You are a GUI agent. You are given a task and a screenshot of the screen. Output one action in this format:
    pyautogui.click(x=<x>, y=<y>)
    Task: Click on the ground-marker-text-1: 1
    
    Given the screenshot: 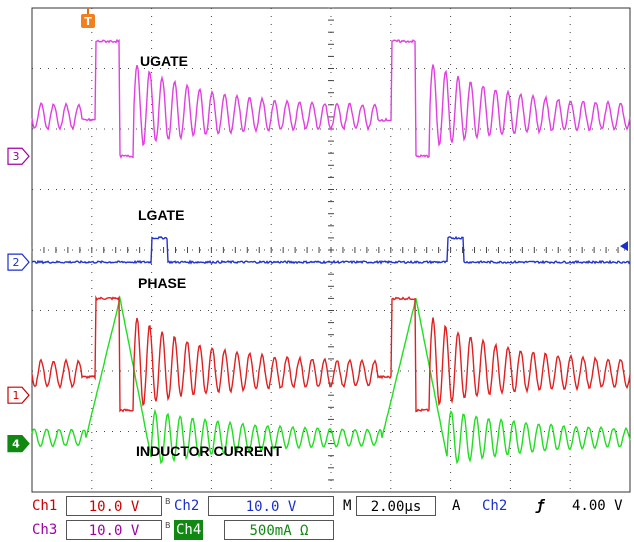 What is the action you would take?
    pyautogui.click(x=16, y=395)
    